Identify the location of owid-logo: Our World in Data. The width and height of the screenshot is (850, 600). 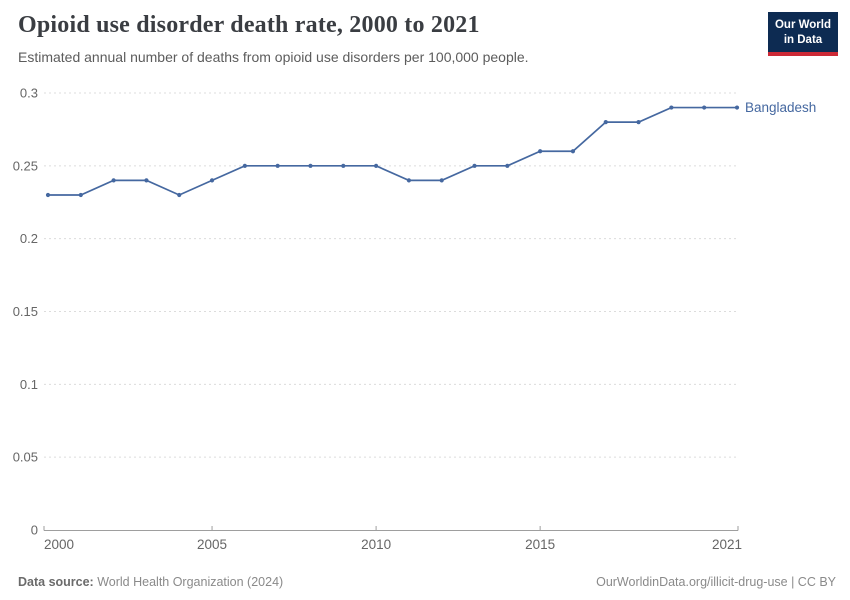
(803, 34).